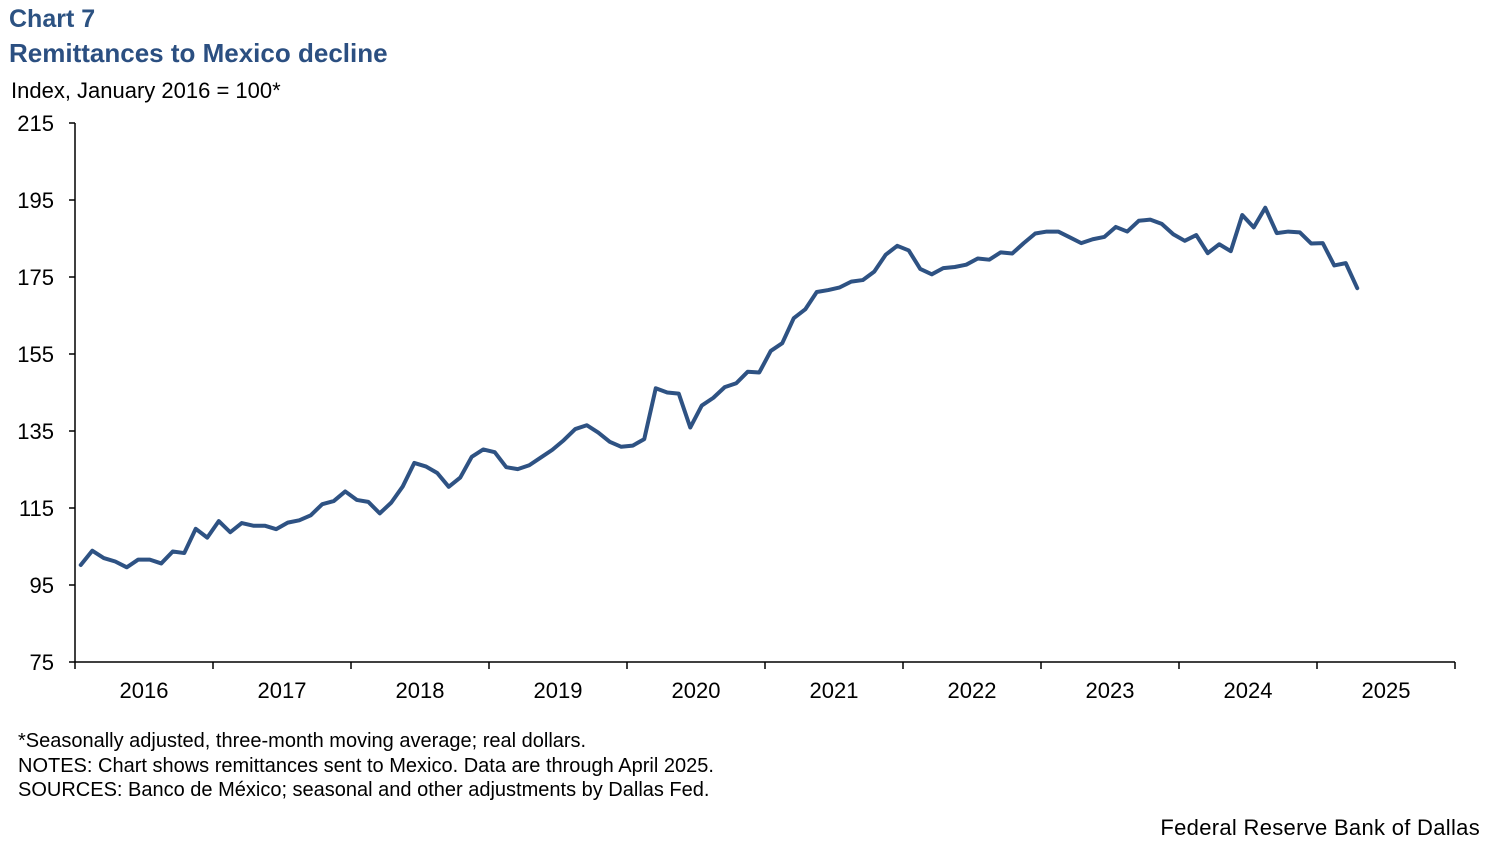 The width and height of the screenshot is (1494, 846). What do you see at coordinates (420, 690) in the screenshot?
I see `x-tick-label: 2018` at bounding box center [420, 690].